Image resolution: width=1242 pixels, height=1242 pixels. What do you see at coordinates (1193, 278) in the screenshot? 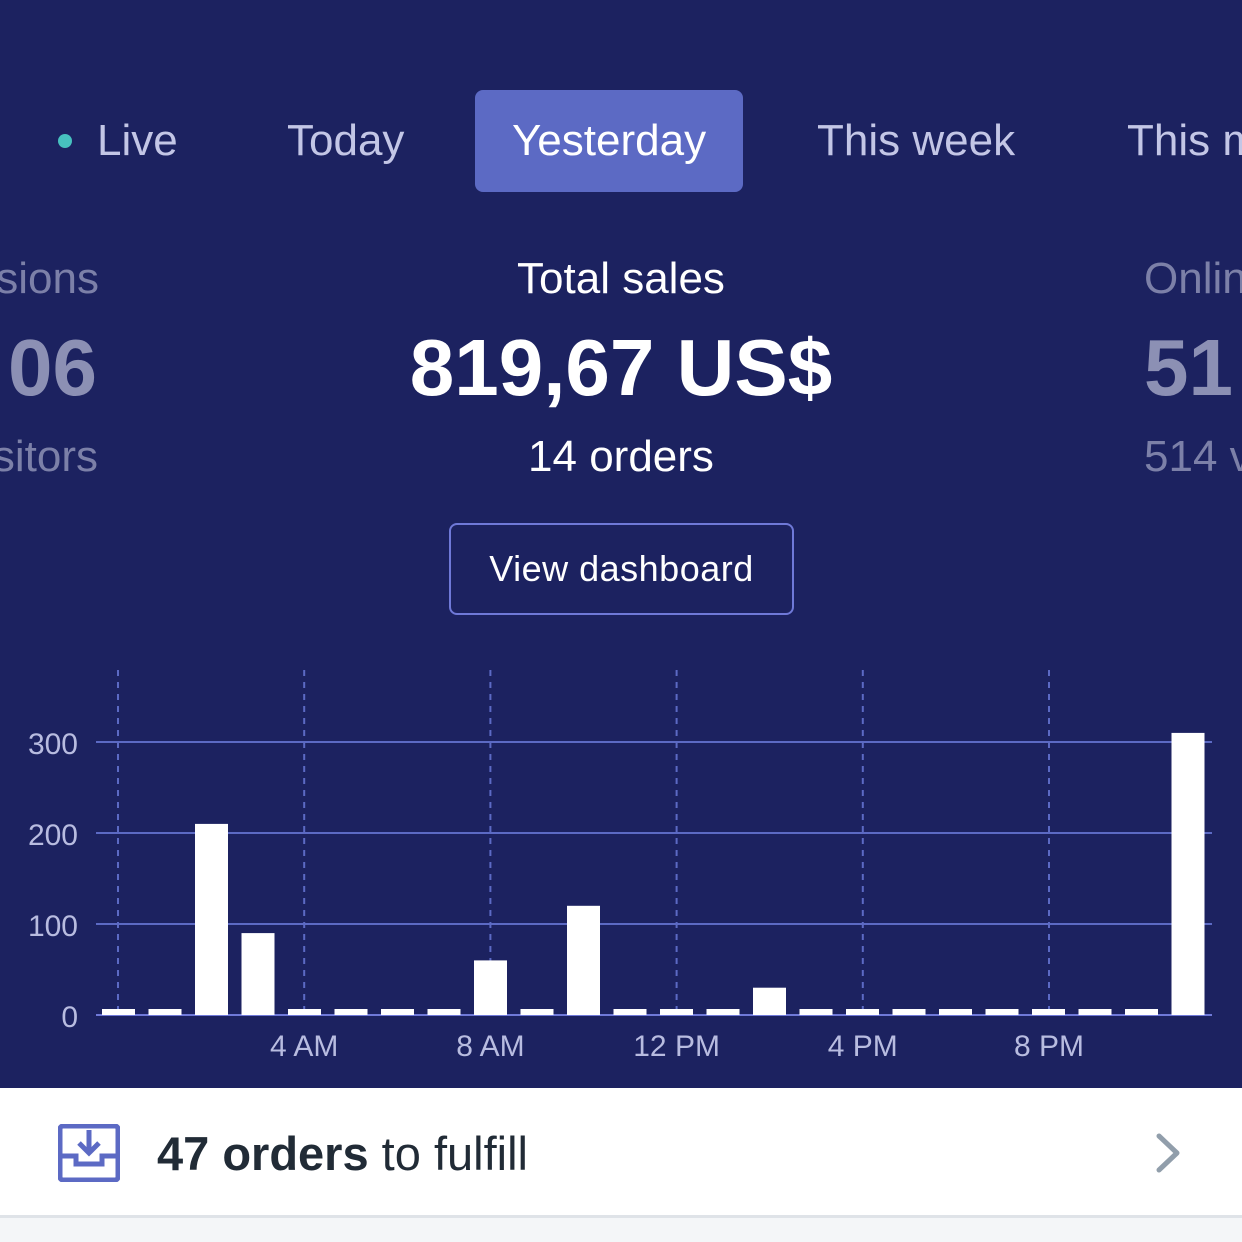
I see `stat-label: Onlin` at bounding box center [1193, 278].